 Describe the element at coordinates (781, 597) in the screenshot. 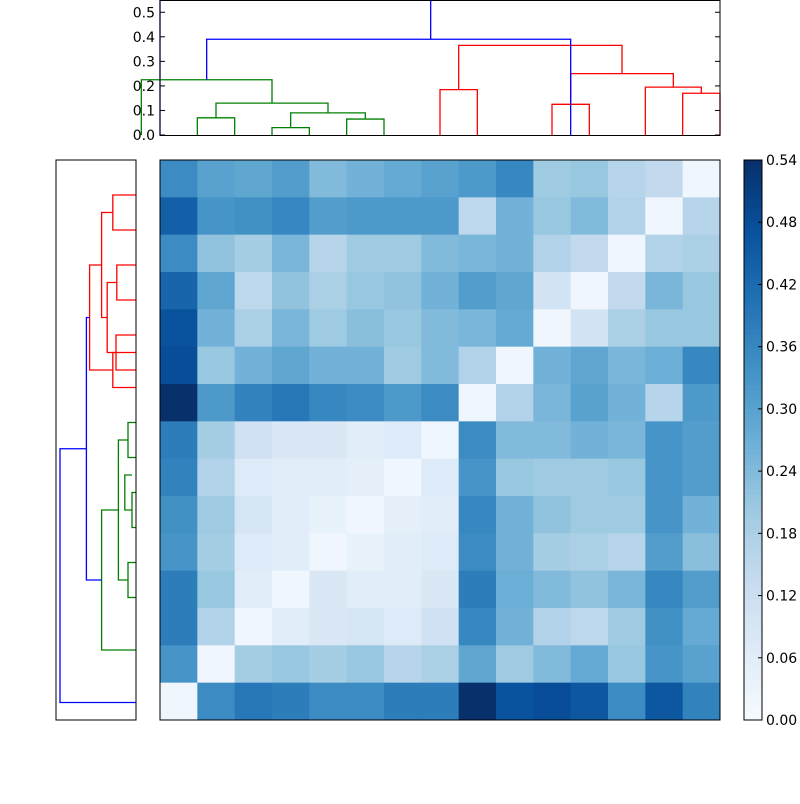

I see `colorbar-tick-label: 0.12` at that location.